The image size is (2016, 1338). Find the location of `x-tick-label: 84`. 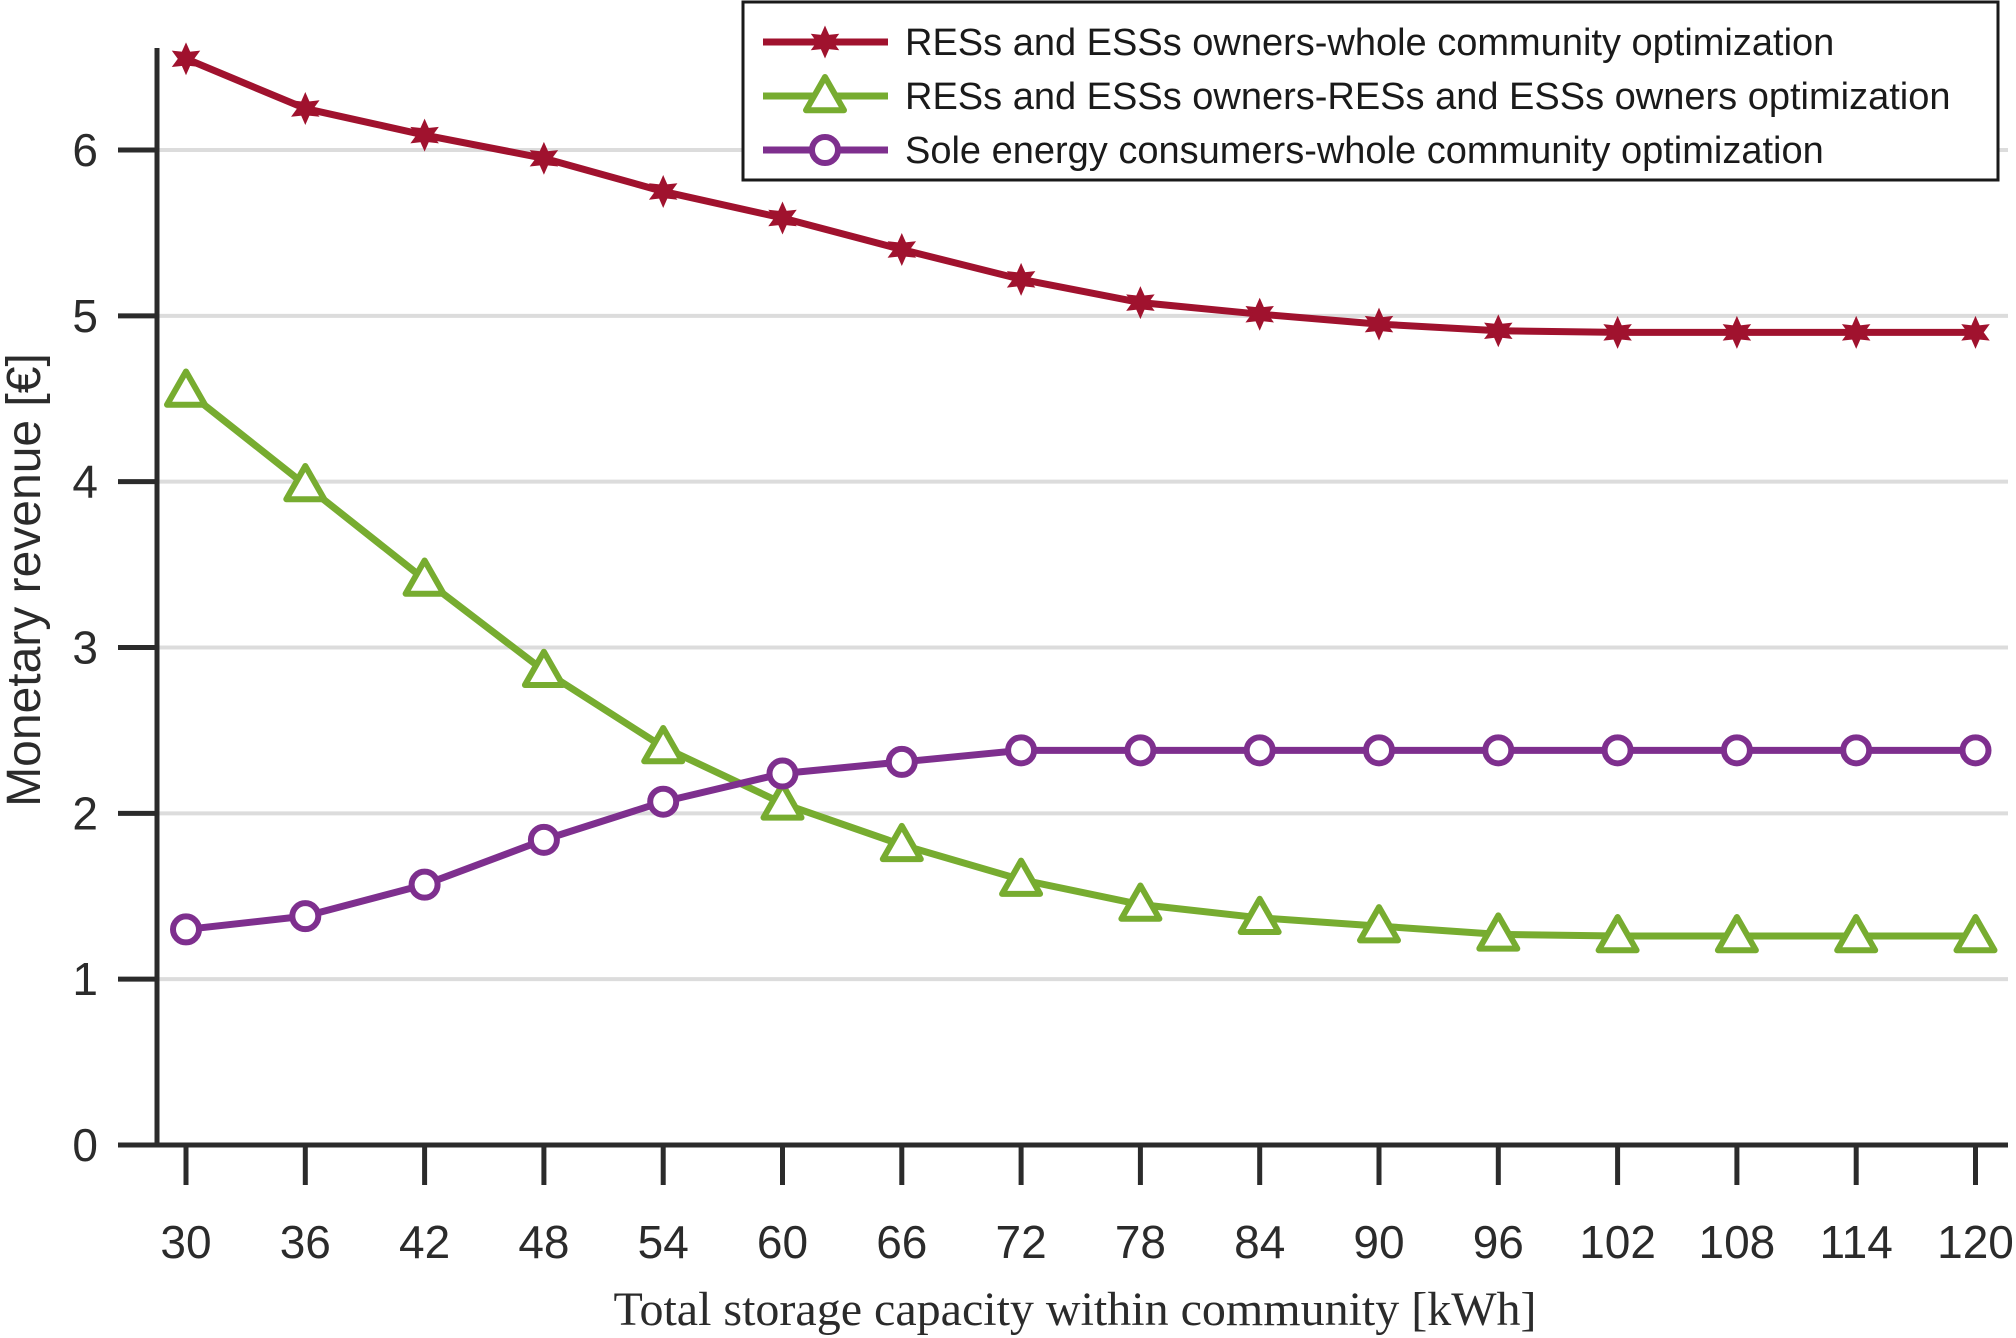

x-tick-label: 84 is located at coordinates (1259, 1242).